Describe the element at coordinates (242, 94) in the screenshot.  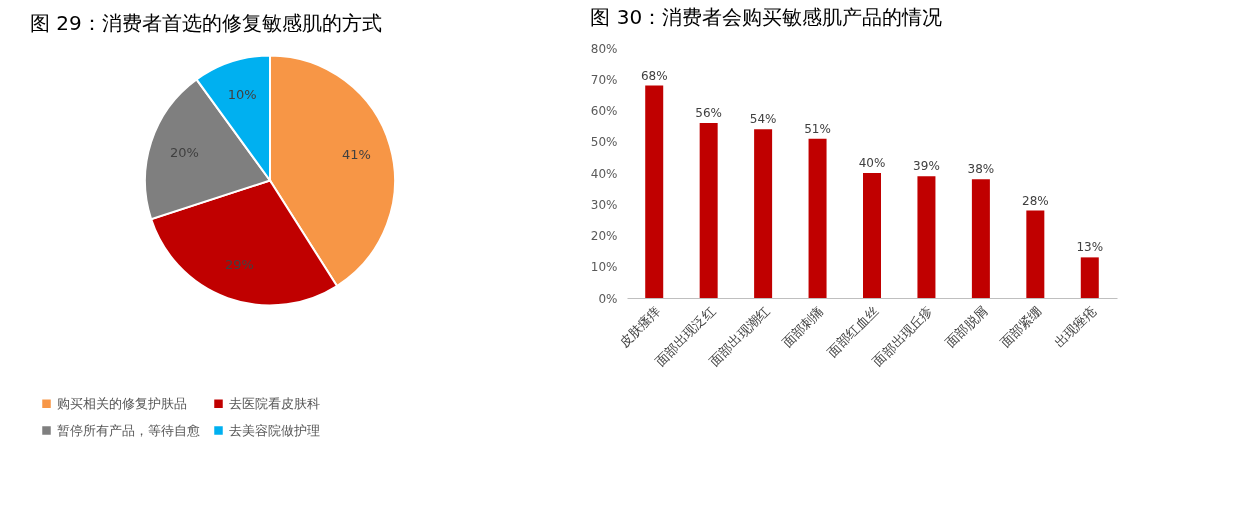
I see `data-label: 10%` at that location.